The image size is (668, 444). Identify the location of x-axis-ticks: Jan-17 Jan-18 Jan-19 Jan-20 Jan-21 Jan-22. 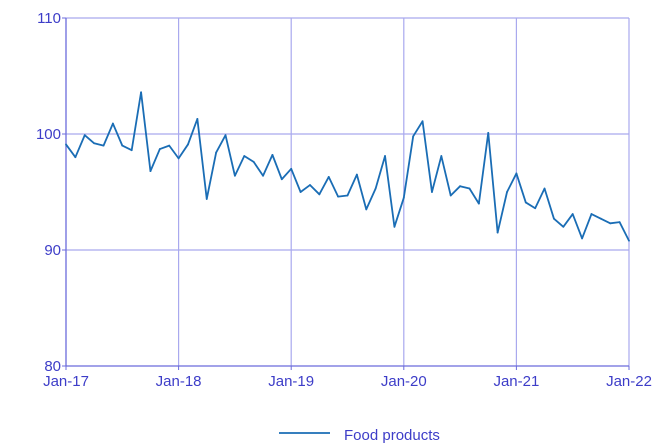
(347, 378).